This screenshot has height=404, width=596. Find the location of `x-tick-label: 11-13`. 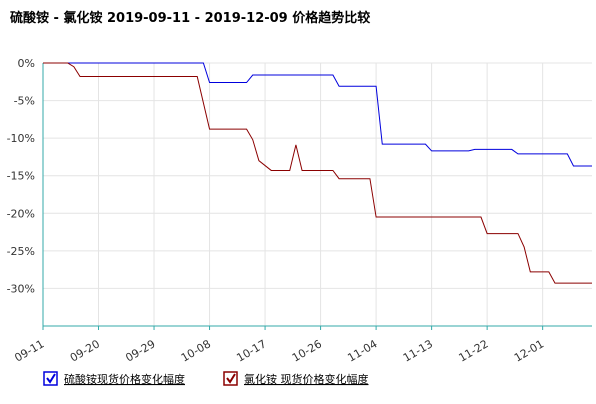

x-tick-label: 11-13 is located at coordinates (418, 350).